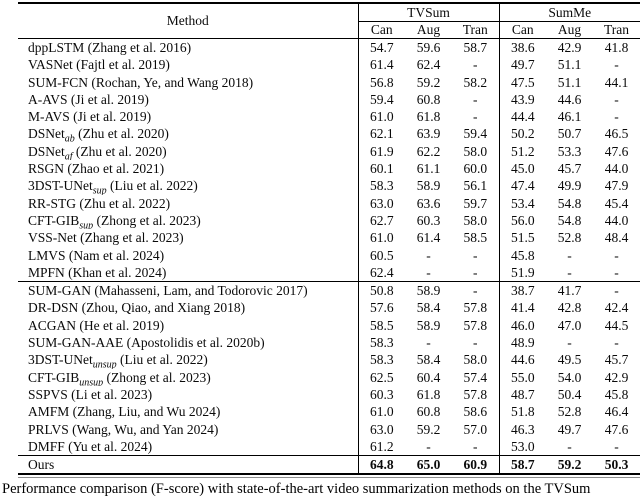 This screenshot has height=498, width=640. I want to click on group-header-row: Method TVSum SumMe, so click(329, 21).